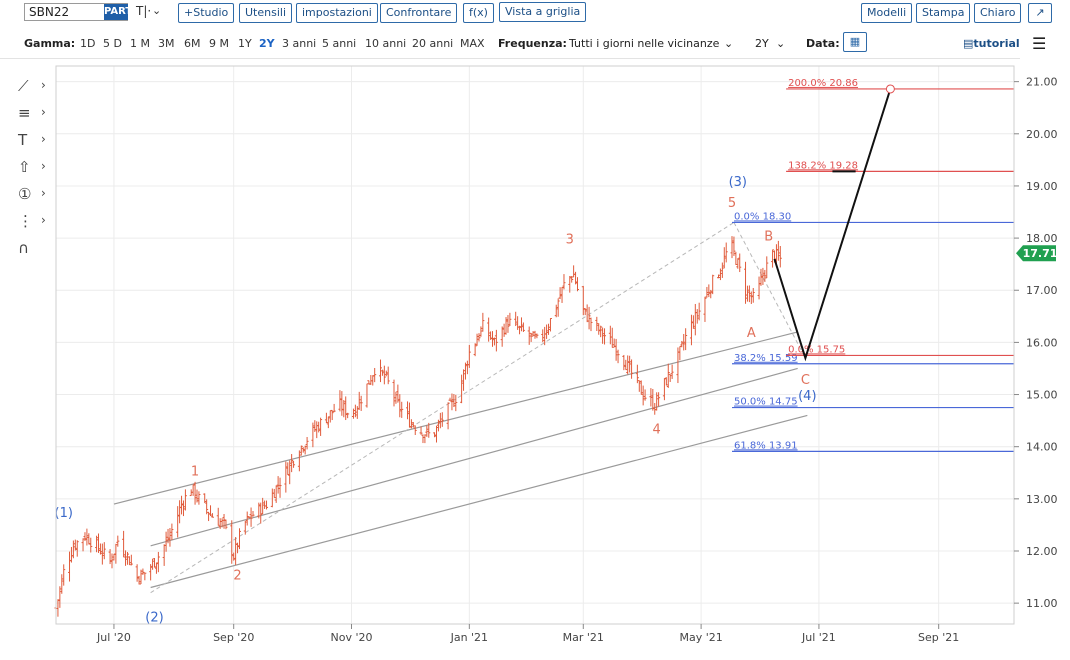 Image resolution: width=1070 pixels, height=660 pixels. Describe the element at coordinates (738, 182) in the screenshot. I see `wave-label: (3)` at that location.